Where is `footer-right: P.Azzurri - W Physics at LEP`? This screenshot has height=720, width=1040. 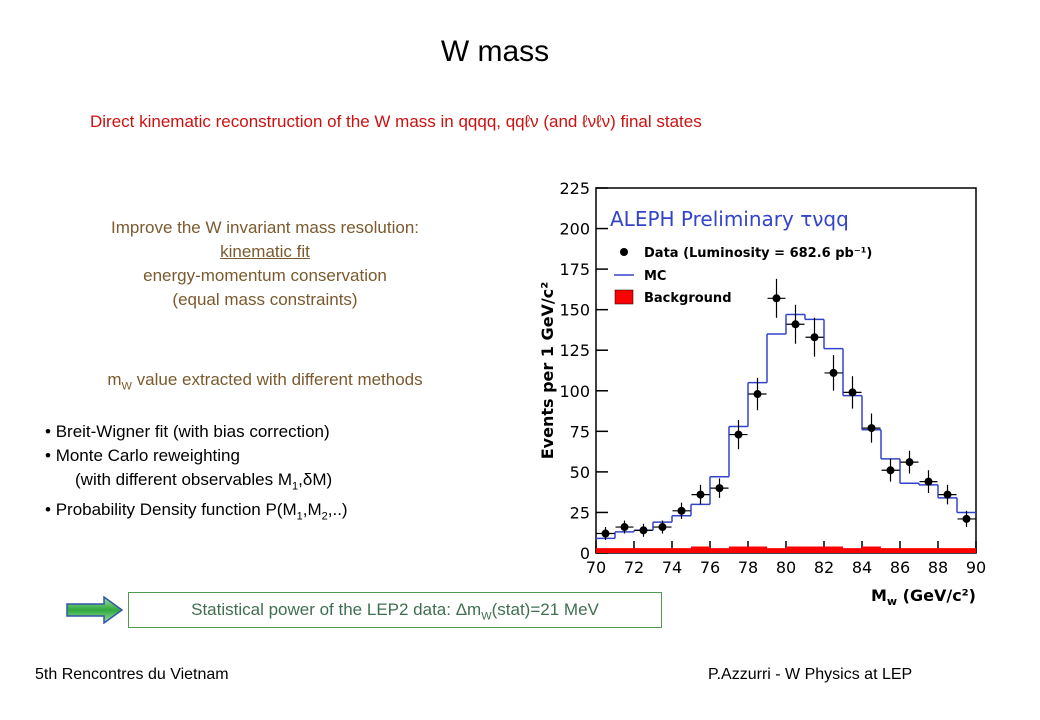
footer-right: P.Azzurri - W Physics at LEP is located at coordinates (810, 674).